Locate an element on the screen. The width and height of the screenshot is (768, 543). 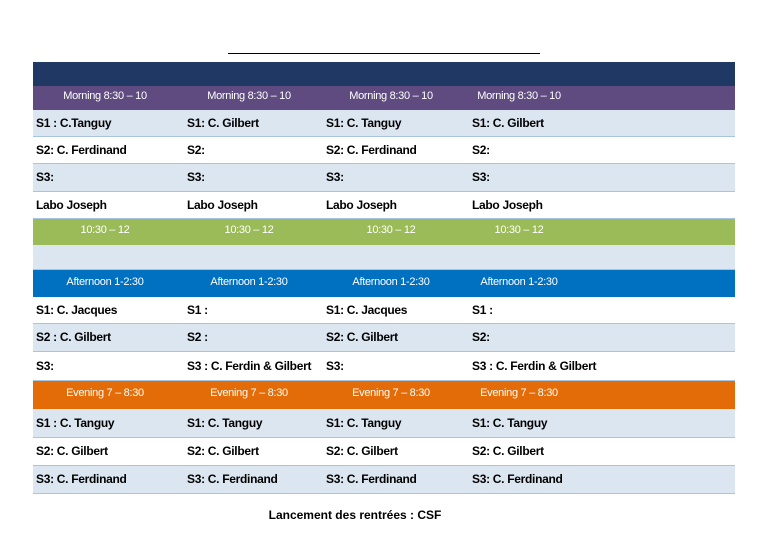
top-rule is located at coordinates (384, 53).